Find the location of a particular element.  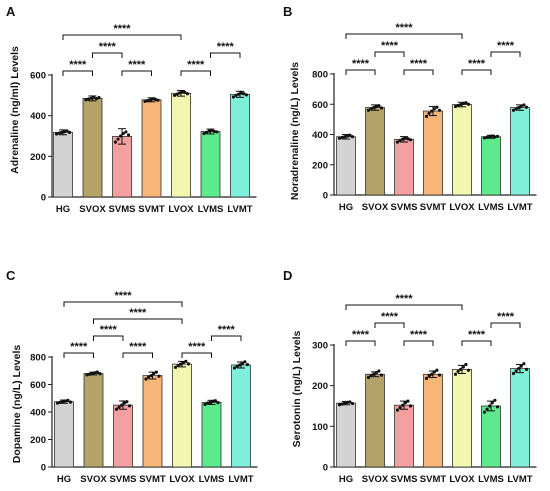

y-tick-label: 200 is located at coordinates (38, 157).